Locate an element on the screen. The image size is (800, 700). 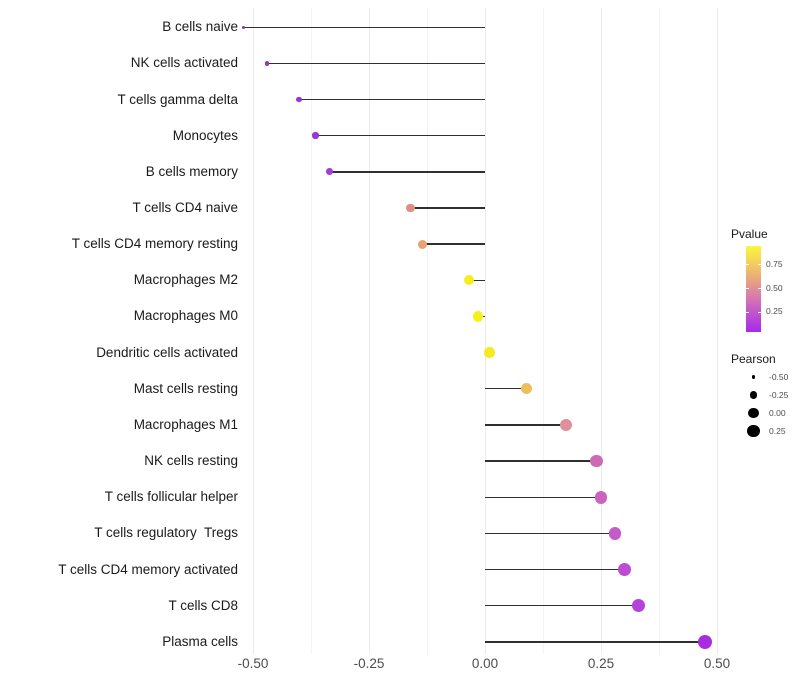
category-label: B cells naive is located at coordinates (200, 27).